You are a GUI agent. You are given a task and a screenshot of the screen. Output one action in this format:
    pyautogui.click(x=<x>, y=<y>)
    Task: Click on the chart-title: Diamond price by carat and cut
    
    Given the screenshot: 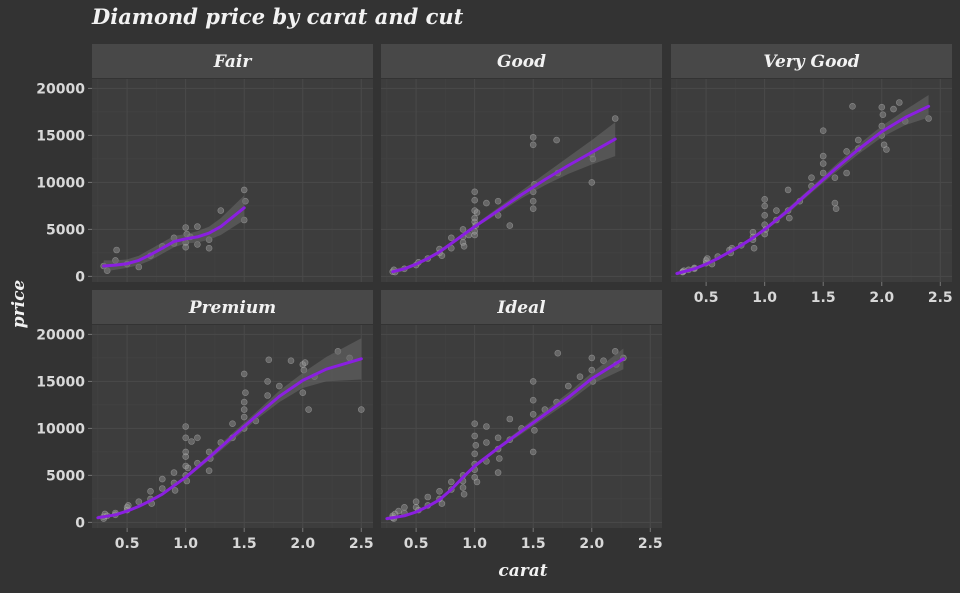 What is the action you would take?
    pyautogui.click(x=277, y=16)
    